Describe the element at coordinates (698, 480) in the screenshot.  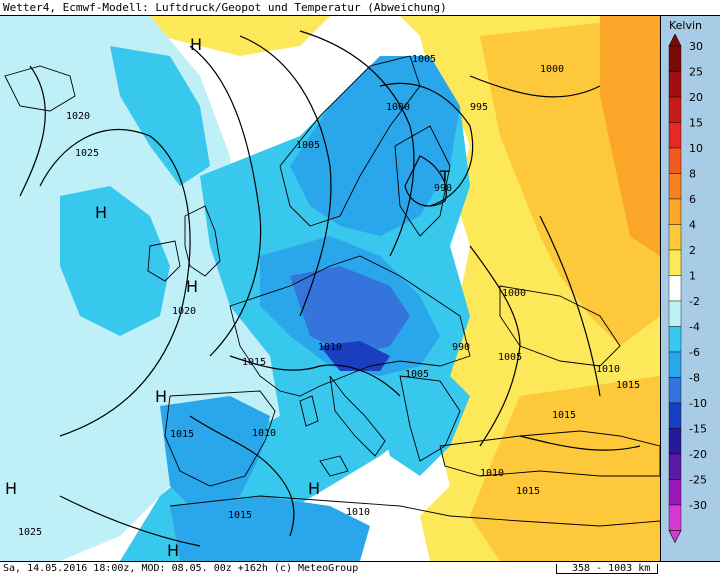
I see `legend-label: -25` at that location.